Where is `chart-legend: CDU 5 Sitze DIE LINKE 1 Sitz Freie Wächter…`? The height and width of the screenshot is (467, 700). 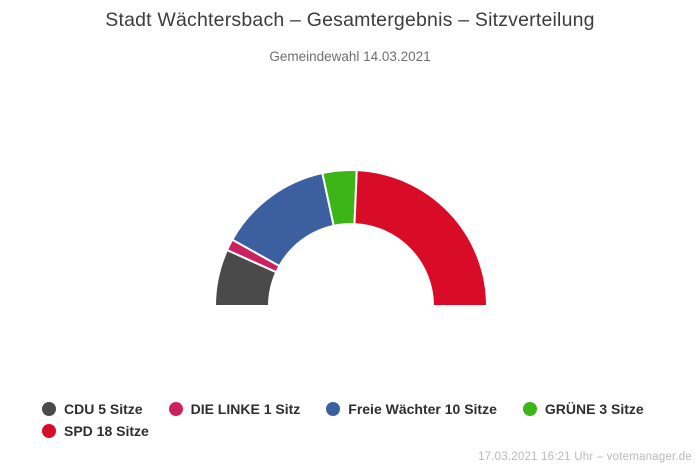
chart-legend: CDU 5 Sitze DIE LINKE 1 Sitz Freie Wächter… is located at coordinates (357, 420).